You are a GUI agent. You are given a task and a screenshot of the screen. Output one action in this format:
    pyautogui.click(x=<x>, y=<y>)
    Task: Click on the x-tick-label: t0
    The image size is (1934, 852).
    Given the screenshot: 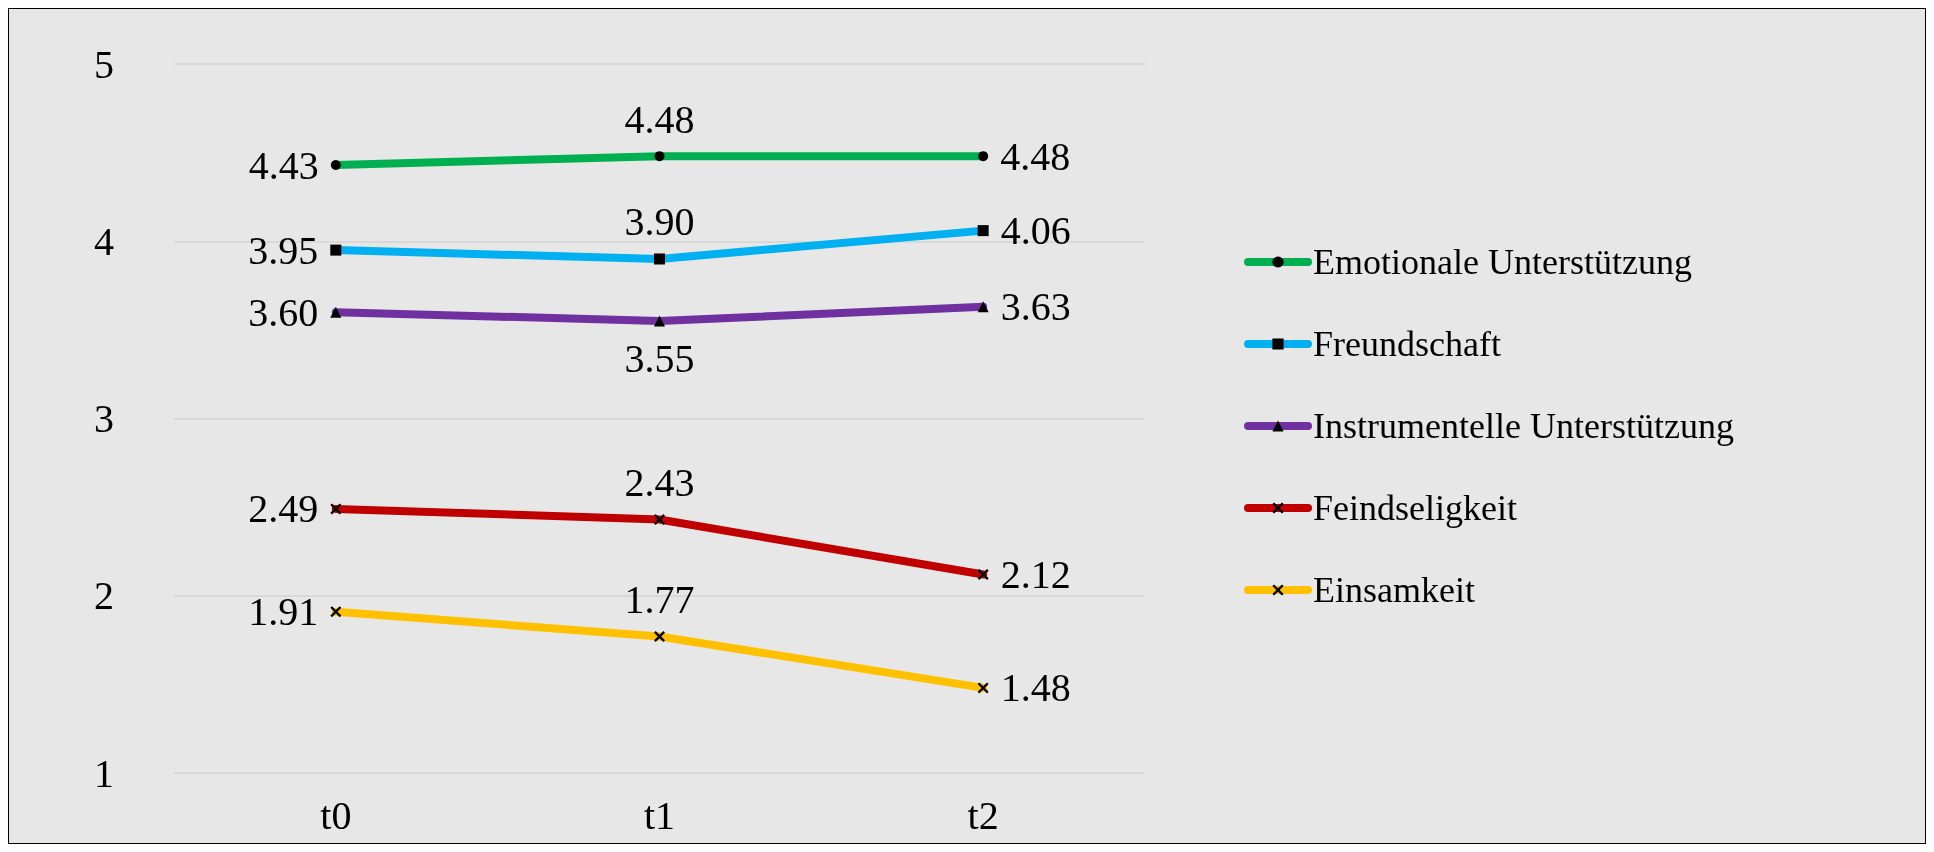 What is the action you would take?
    pyautogui.click(x=336, y=815)
    